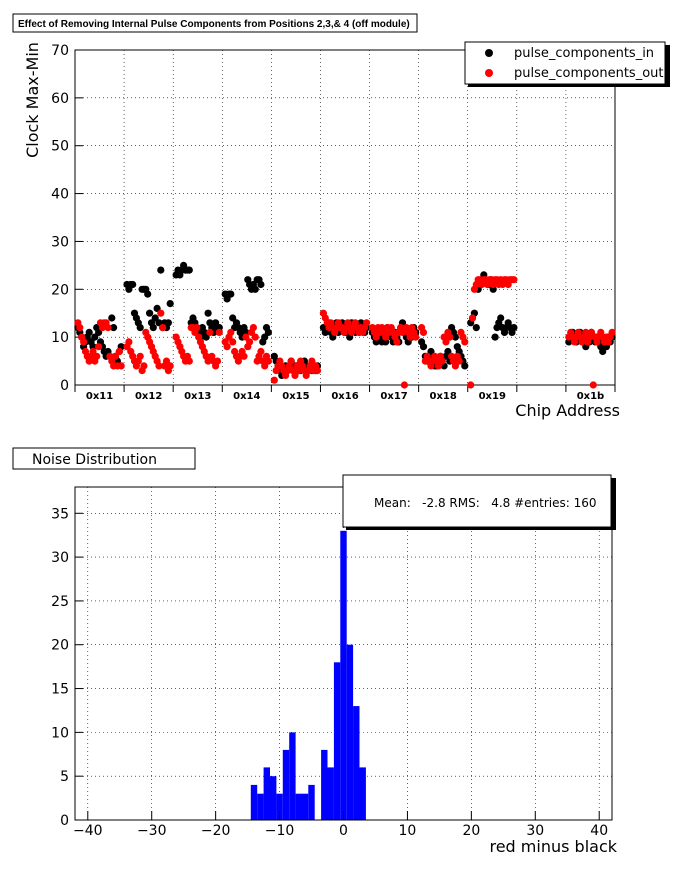 The width and height of the screenshot is (687, 872). What do you see at coordinates (64, 386) in the screenshot?
I see `top-y-tick-label: 0` at bounding box center [64, 386].